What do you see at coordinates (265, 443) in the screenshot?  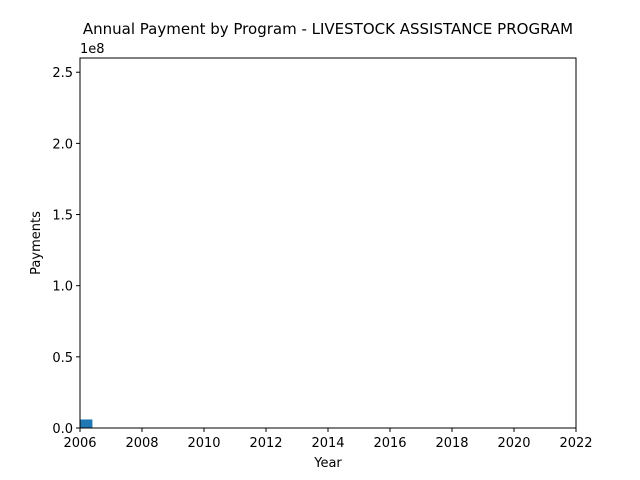 I see `x-tick-label: 2012` at bounding box center [265, 443].